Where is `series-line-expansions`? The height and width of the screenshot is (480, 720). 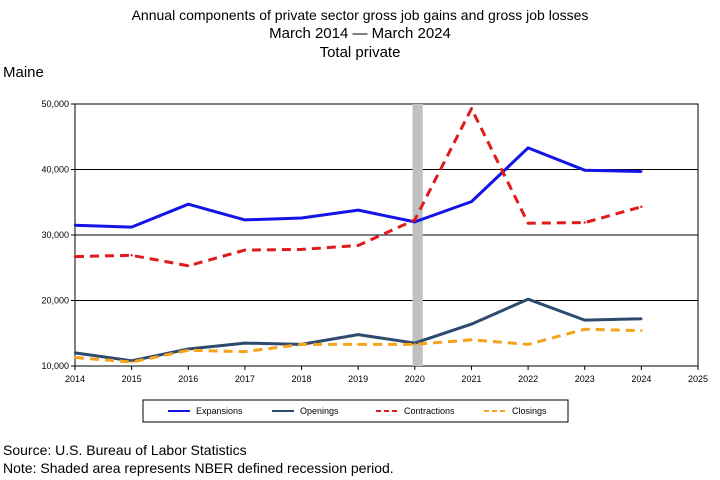 series-line-expansions is located at coordinates (358, 187).